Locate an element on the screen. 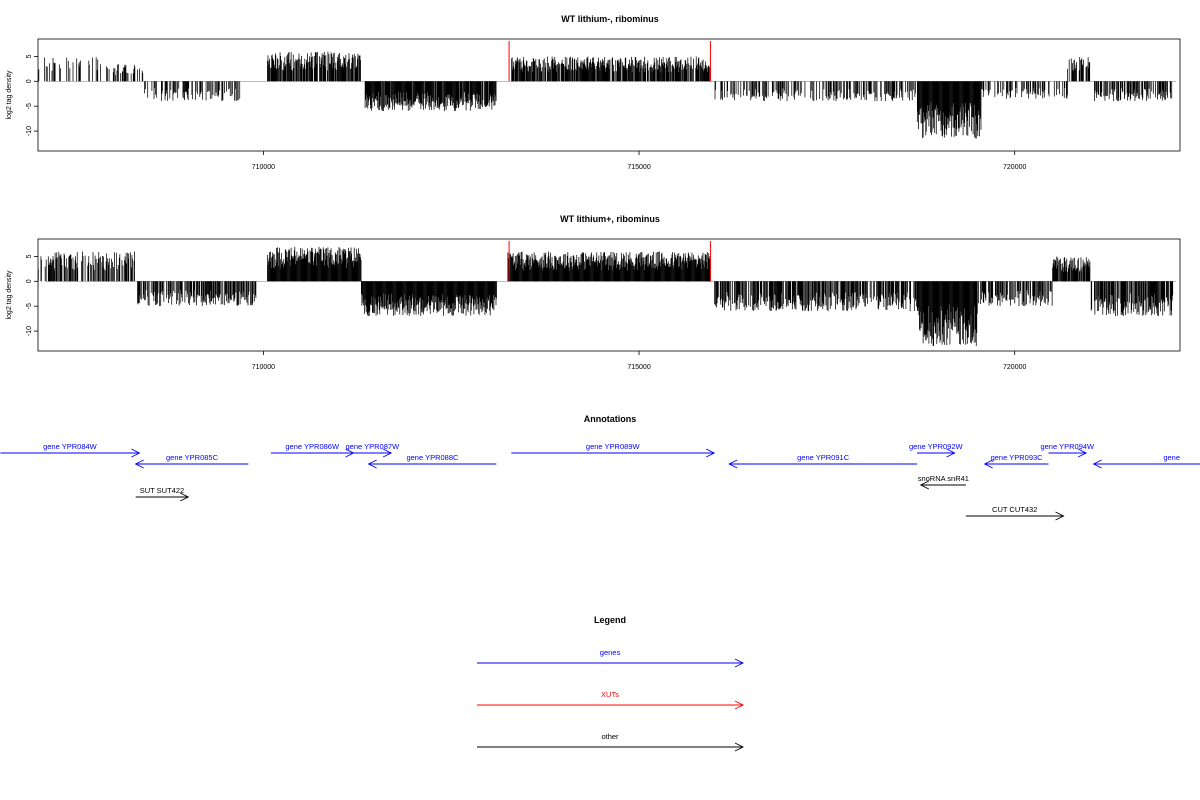  legend-item-genes: genes is located at coordinates (611, 658).